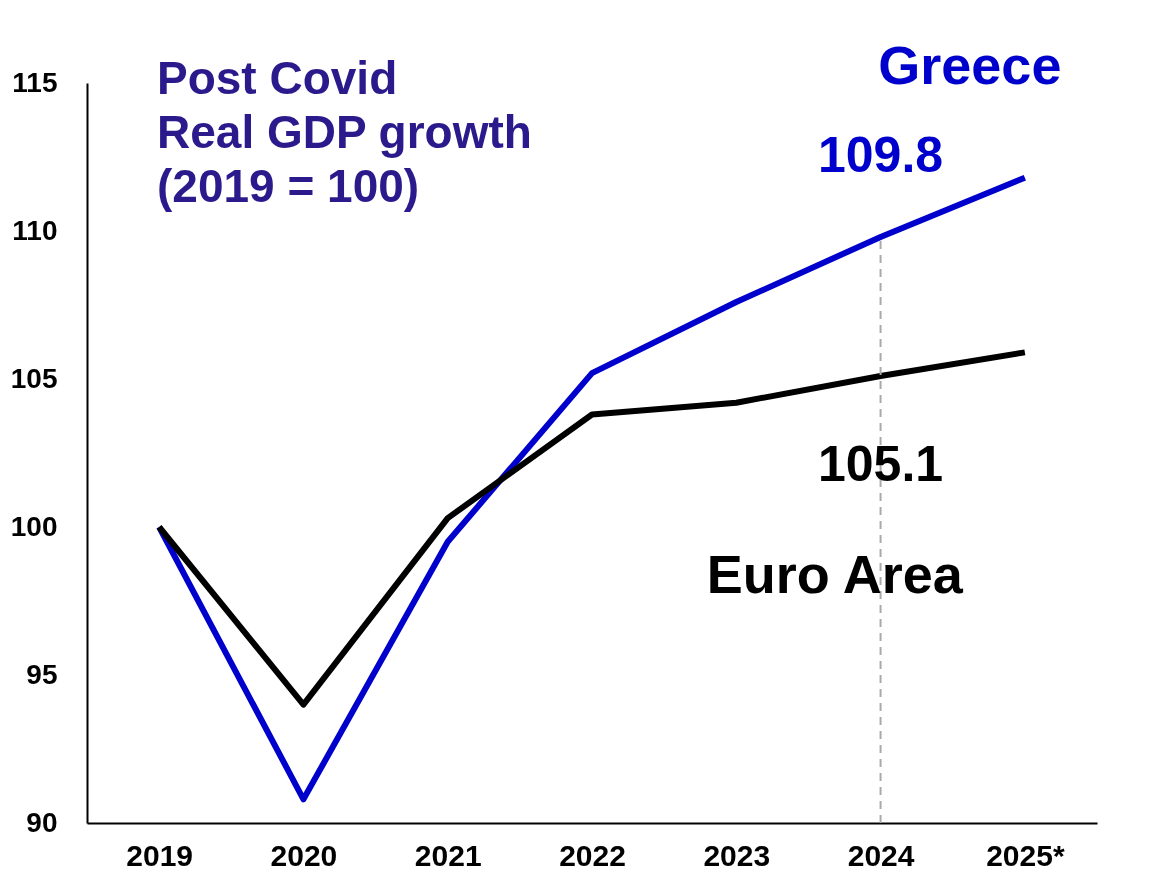 The width and height of the screenshot is (1173, 895). I want to click on x-tick-label: 2025*, so click(1025, 855).